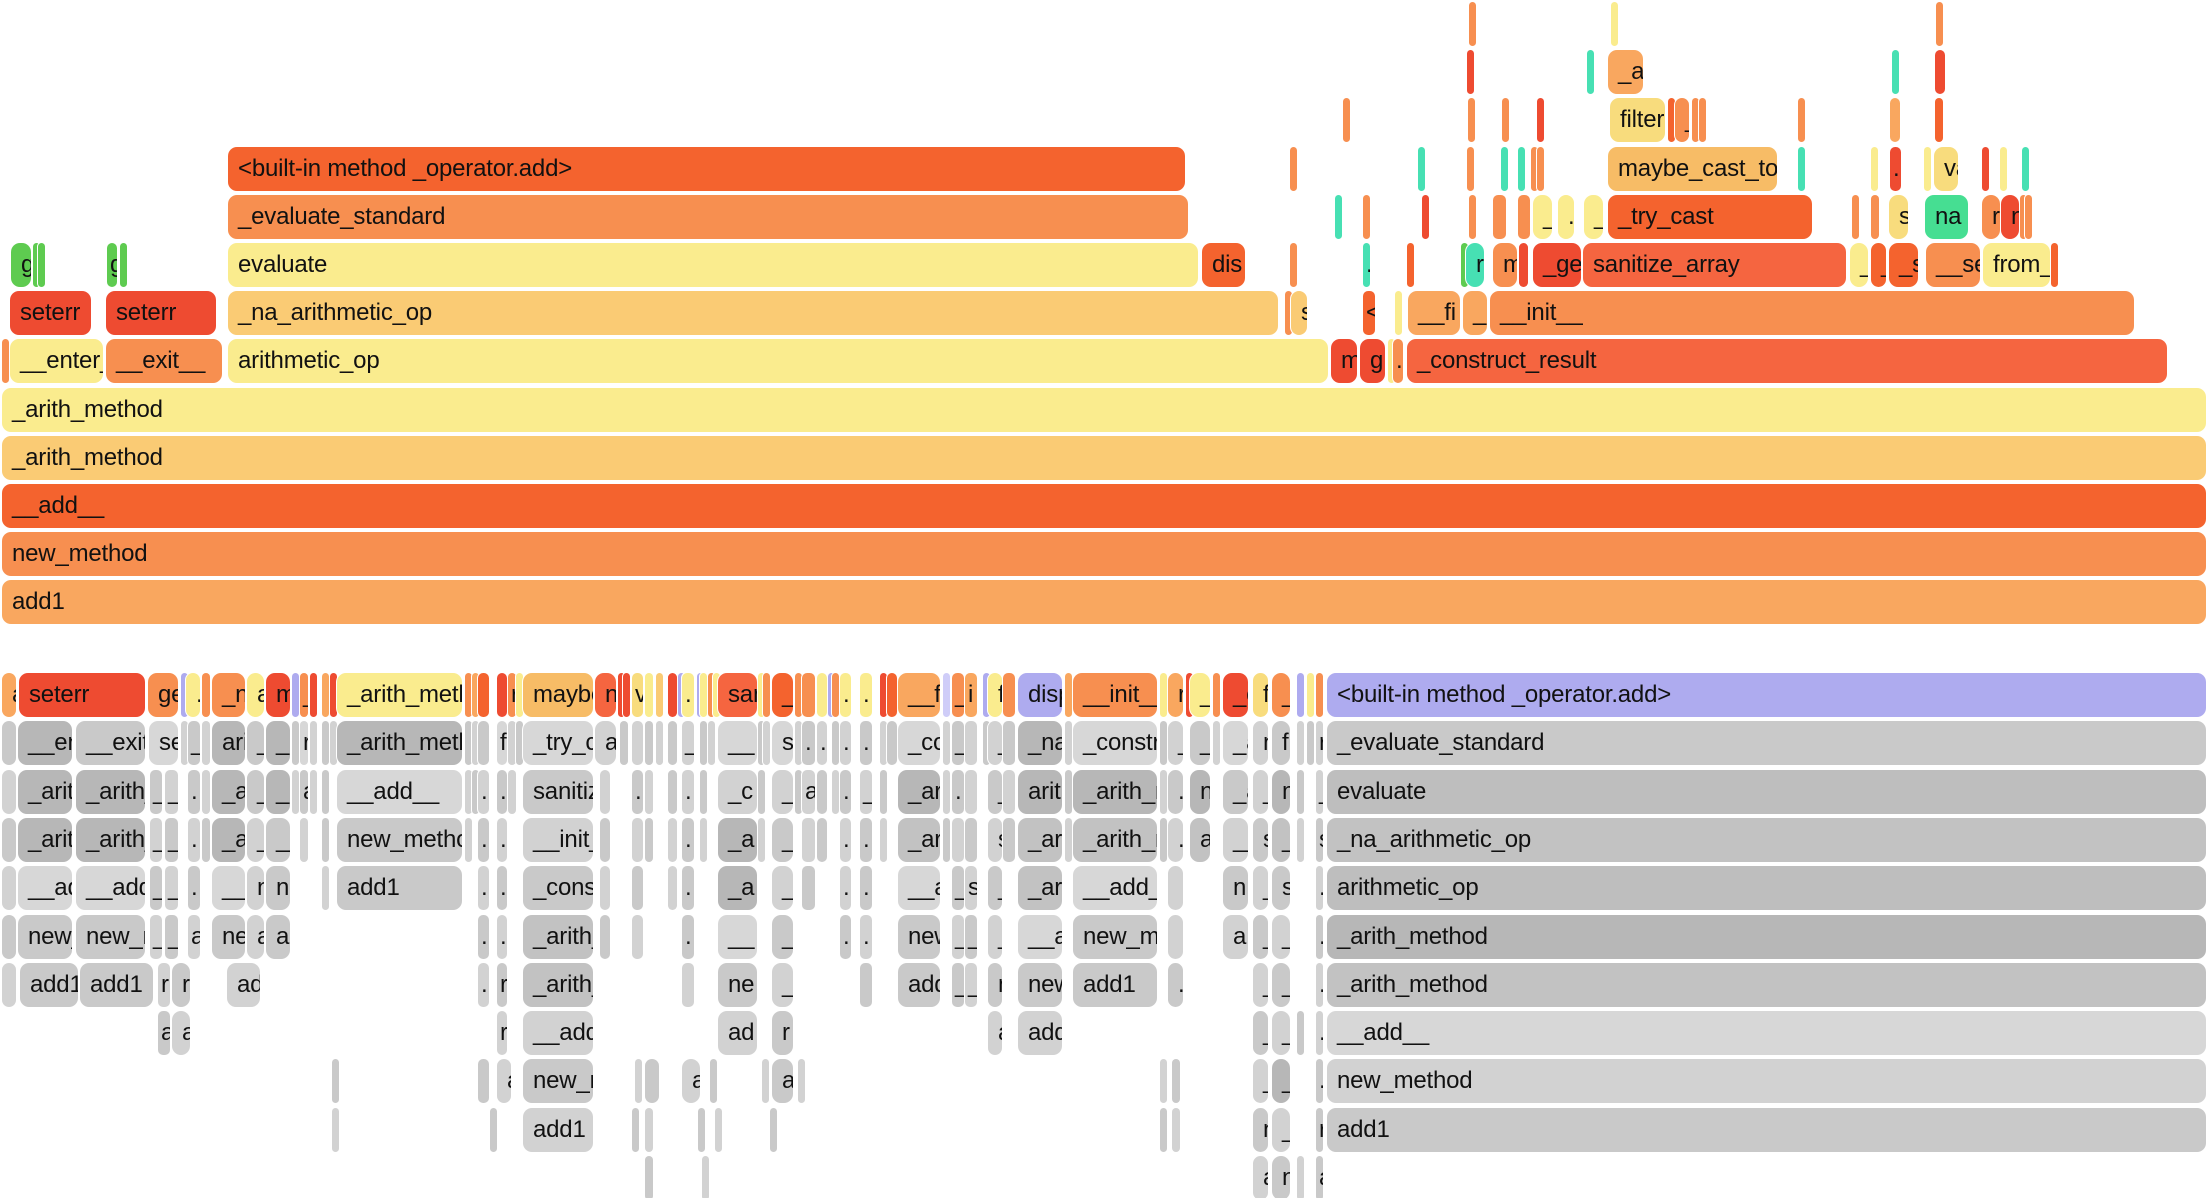 Image resolution: width=2206 pixels, height=1198 pixels. What do you see at coordinates (1903, 265) in the screenshot?
I see `frame-s: _s` at bounding box center [1903, 265].